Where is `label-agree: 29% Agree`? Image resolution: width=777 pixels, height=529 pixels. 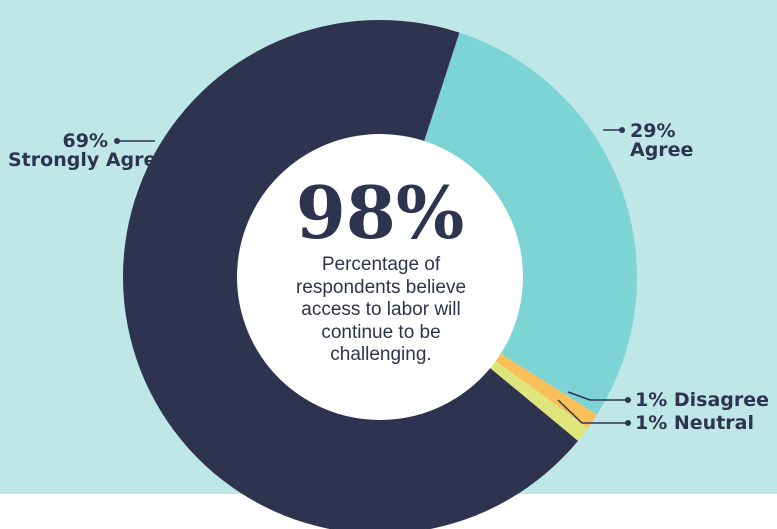 label-agree: 29% Agree is located at coordinates (661, 141).